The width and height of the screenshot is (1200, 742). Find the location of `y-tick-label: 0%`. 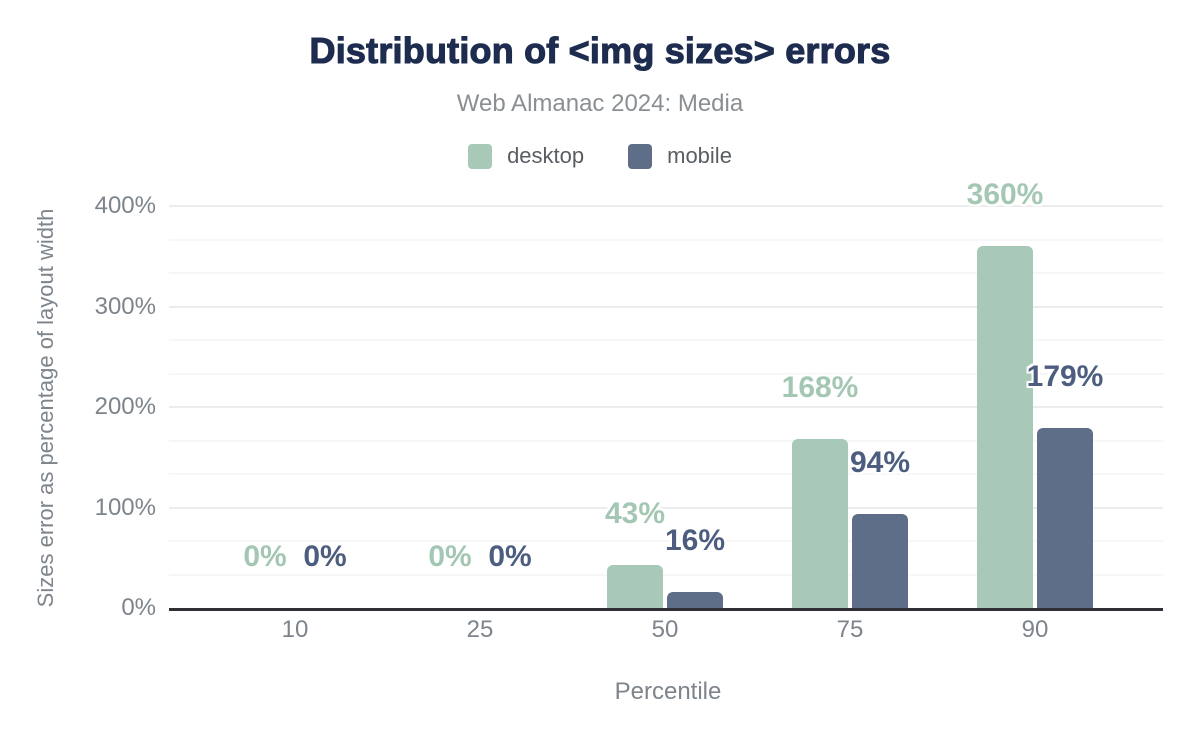

y-tick-label: 0% is located at coordinates (138, 607).